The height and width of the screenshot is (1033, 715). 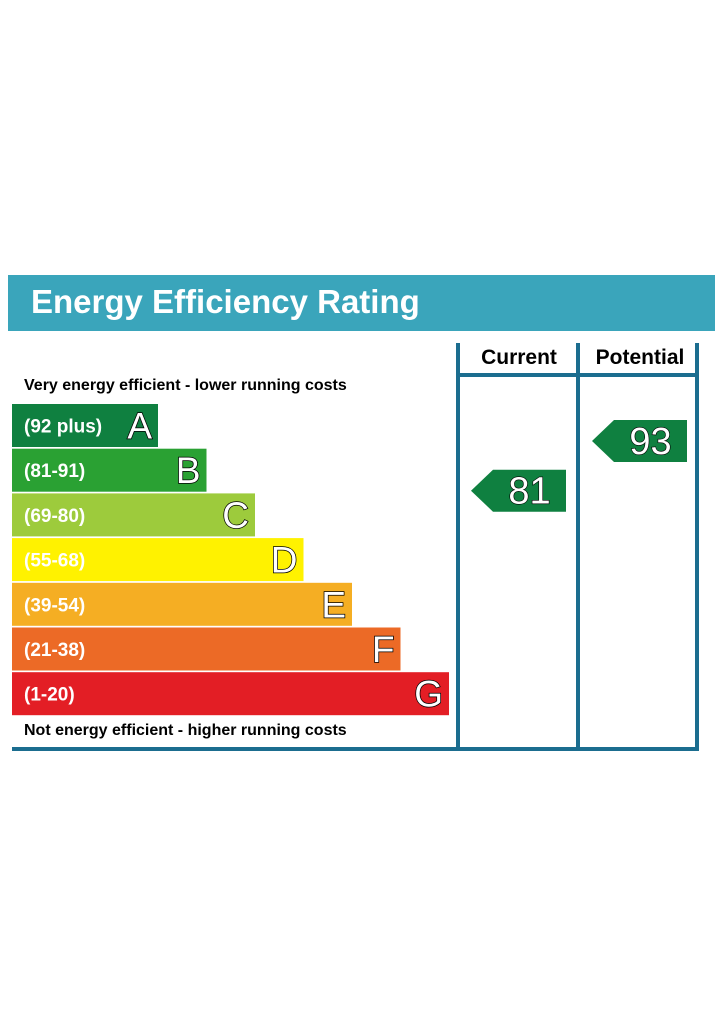 What do you see at coordinates (519, 357) in the screenshot?
I see `current-column-header: Current` at bounding box center [519, 357].